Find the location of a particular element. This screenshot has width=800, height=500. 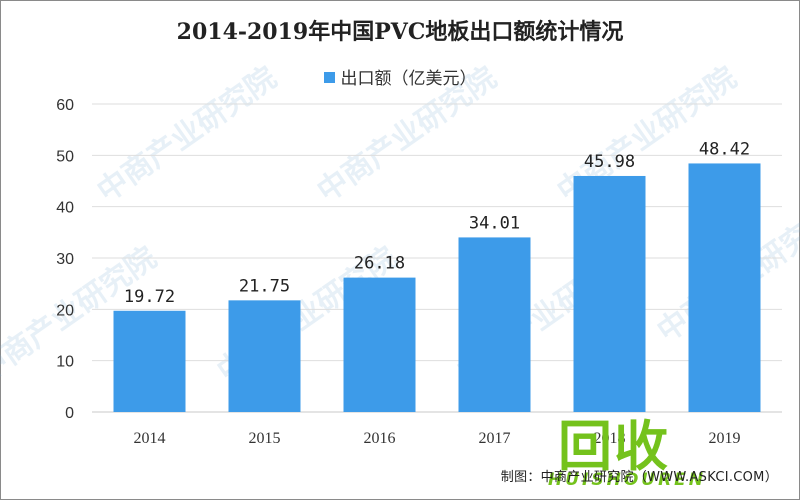

data-label: 21.75 is located at coordinates (264, 286).